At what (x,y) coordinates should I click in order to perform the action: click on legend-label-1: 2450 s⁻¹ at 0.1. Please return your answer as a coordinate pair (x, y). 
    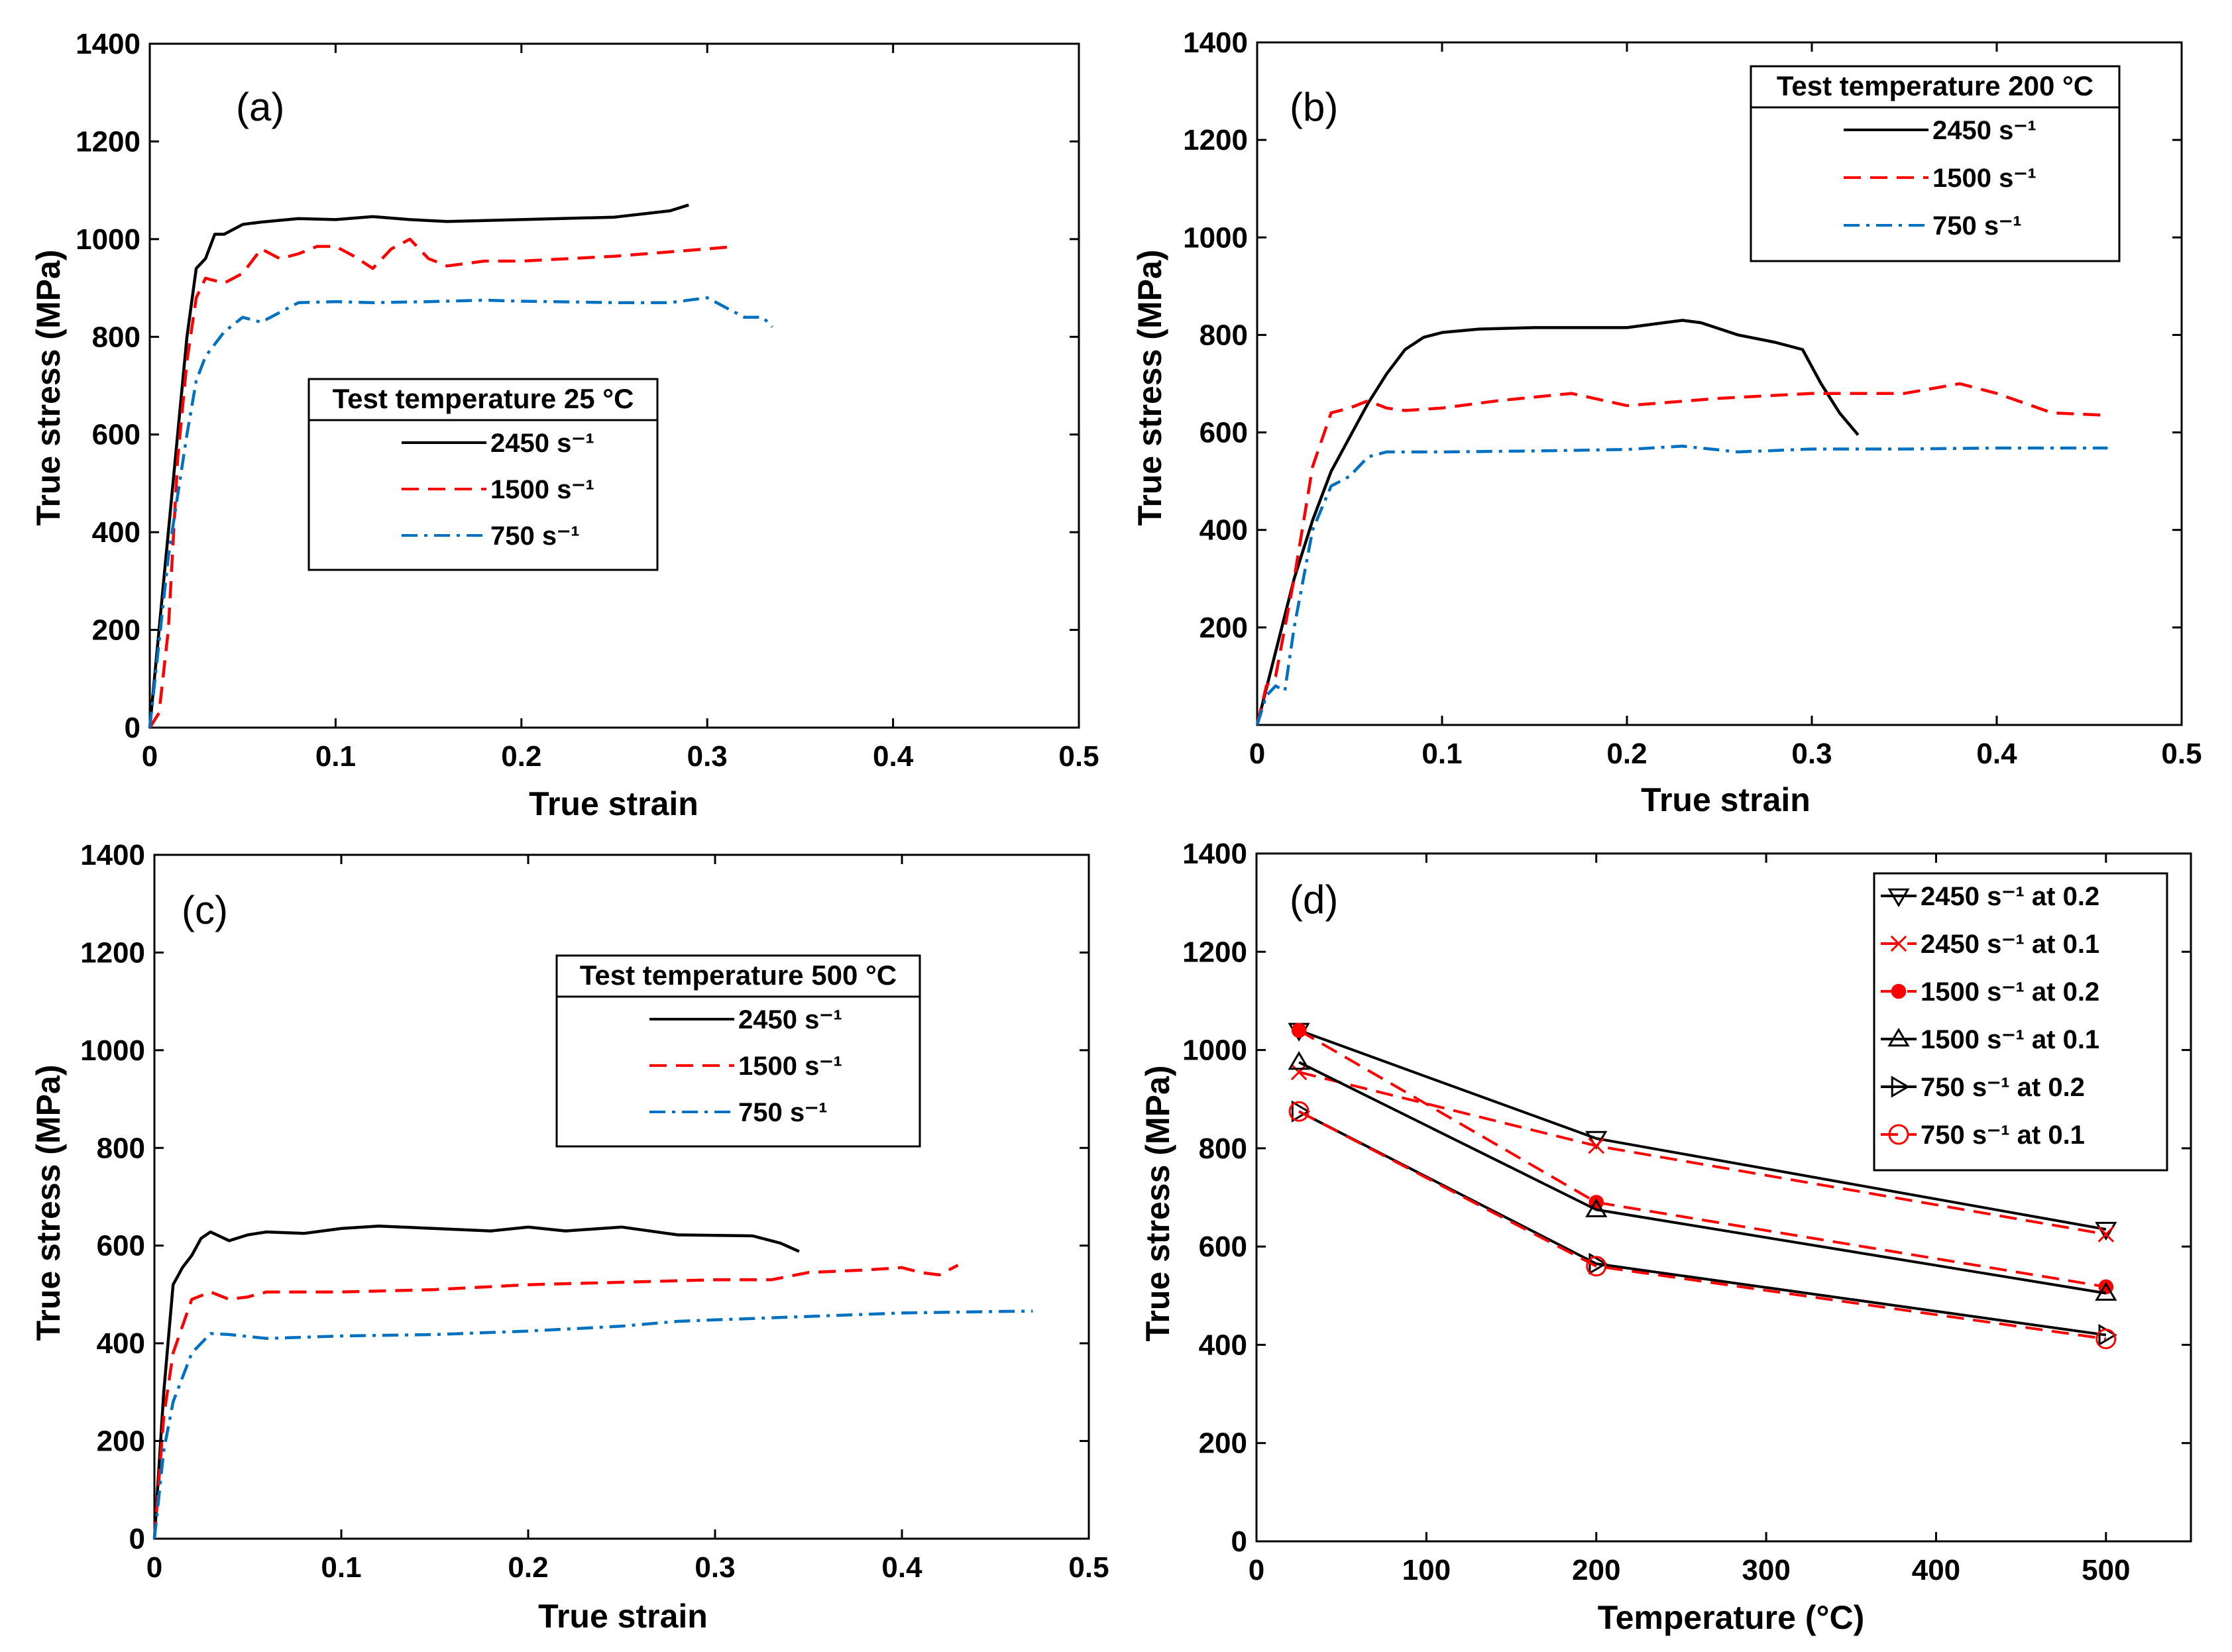
    Looking at the image, I should click on (2010, 945).